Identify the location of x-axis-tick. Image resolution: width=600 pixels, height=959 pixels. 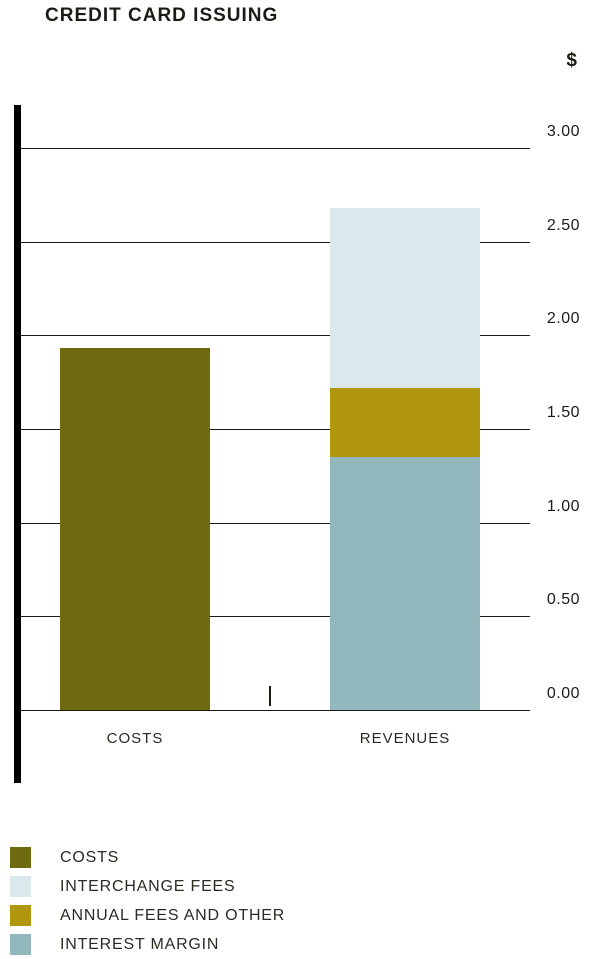
(270, 696).